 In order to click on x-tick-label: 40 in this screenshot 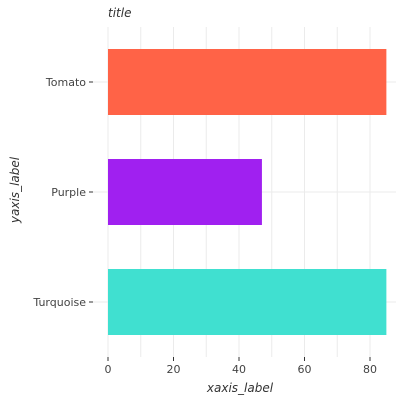, I will do `click(239, 369)`.